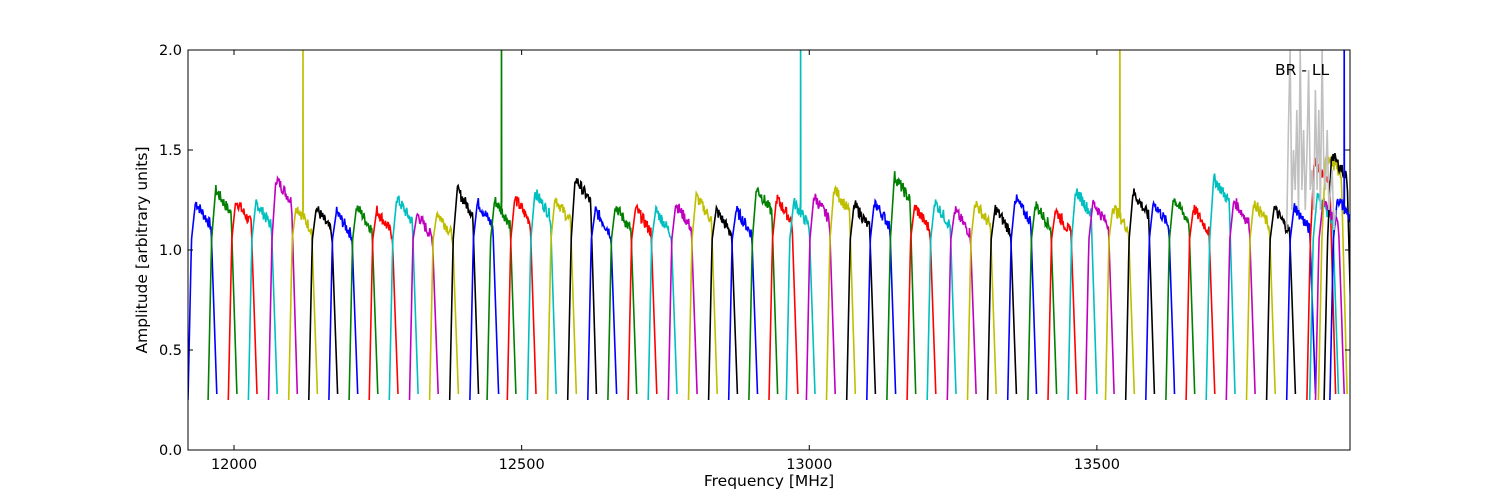 This screenshot has height=500, width=1500. Describe the element at coordinates (170, 451) in the screenshot. I see `y-tick-label-0: 0.0` at that location.